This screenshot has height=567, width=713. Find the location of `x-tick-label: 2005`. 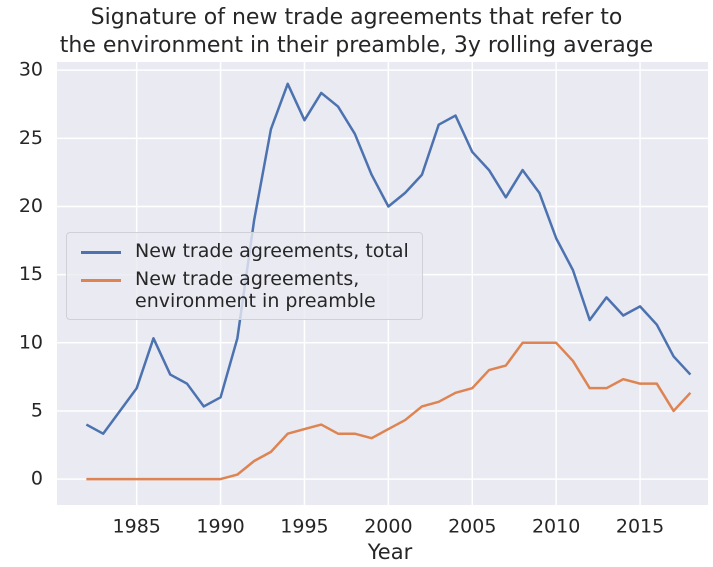

x-tick-label: 2005 is located at coordinates (472, 527).